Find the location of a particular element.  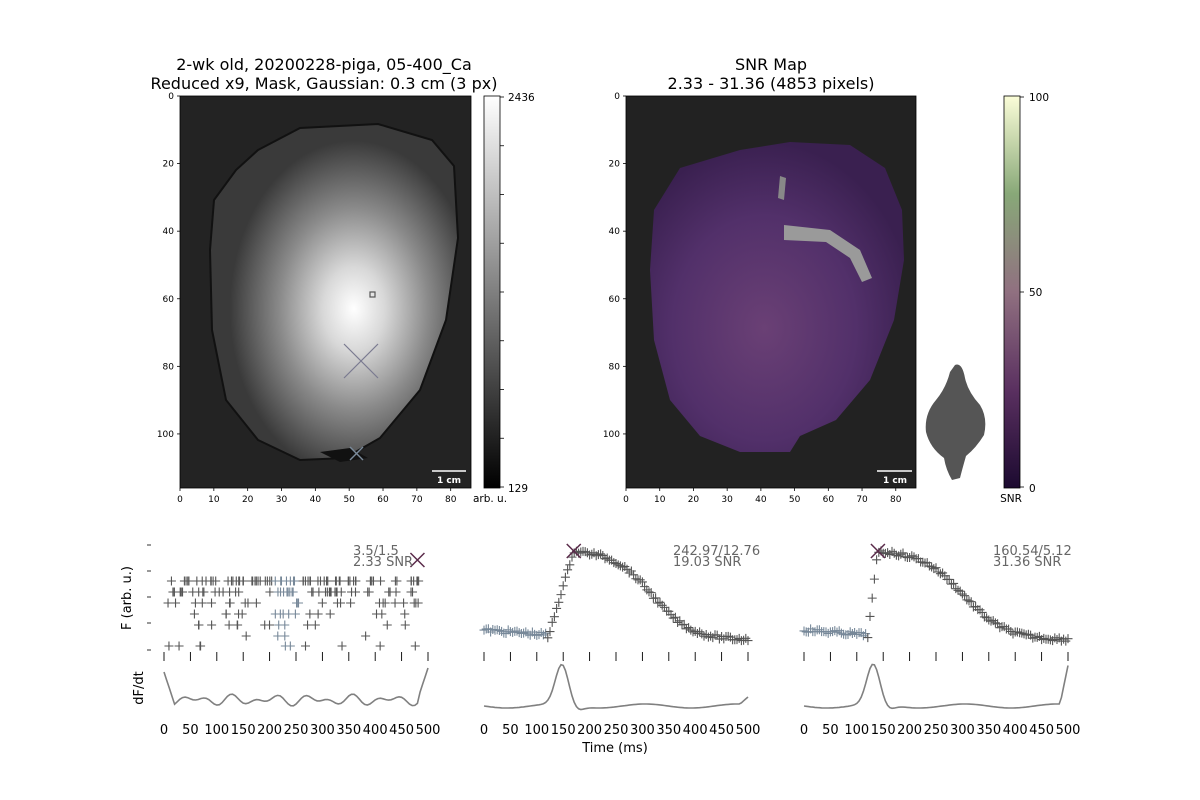

y-tick-label: 80 is located at coordinates (615, 367).